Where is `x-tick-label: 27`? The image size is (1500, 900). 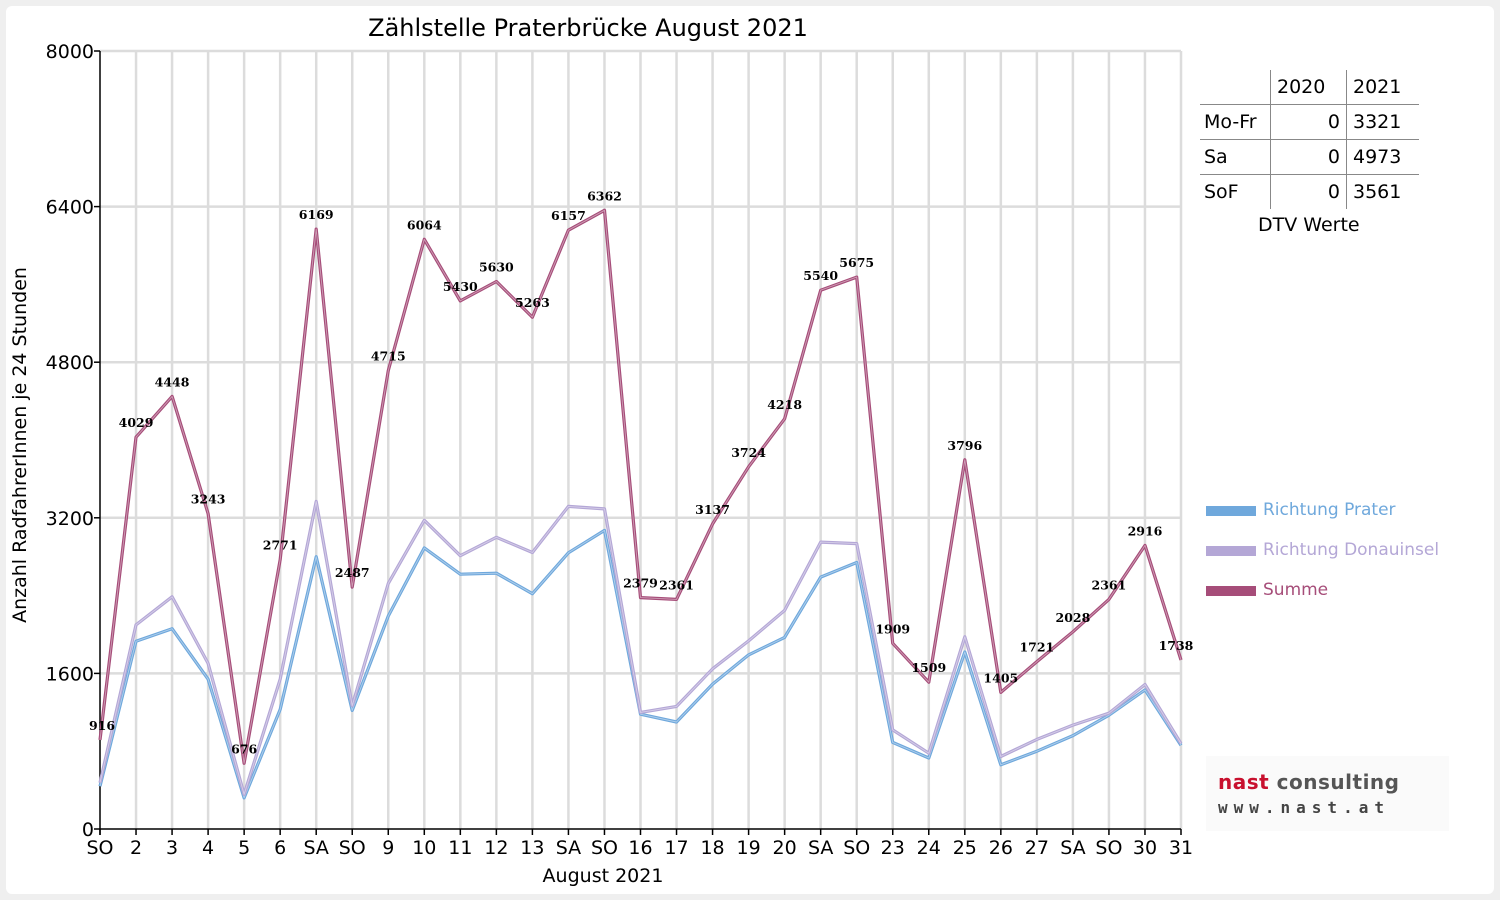 x-tick-label: 27 is located at coordinates (1037, 848).